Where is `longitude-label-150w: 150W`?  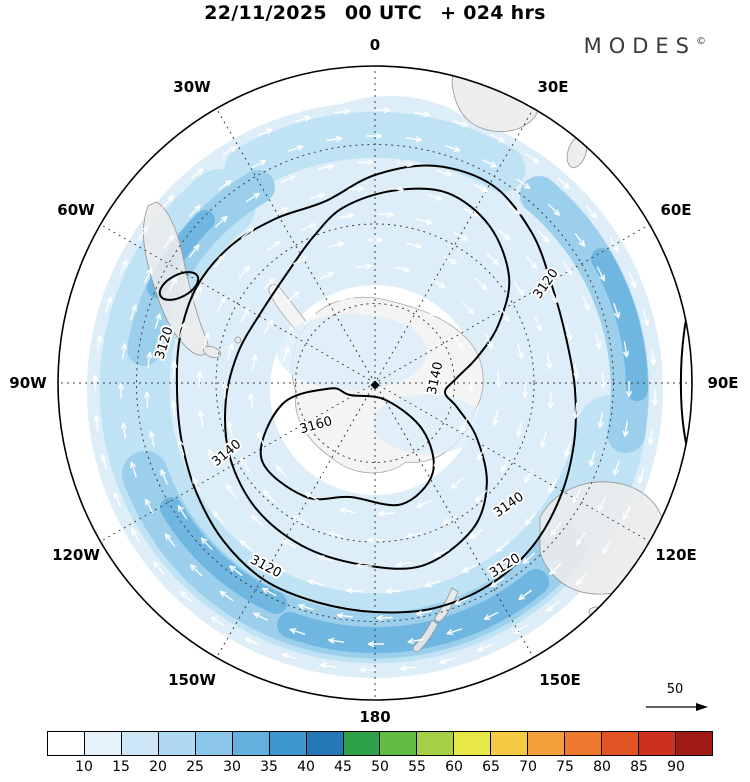
longitude-label-150w: 150W is located at coordinates (192, 680).